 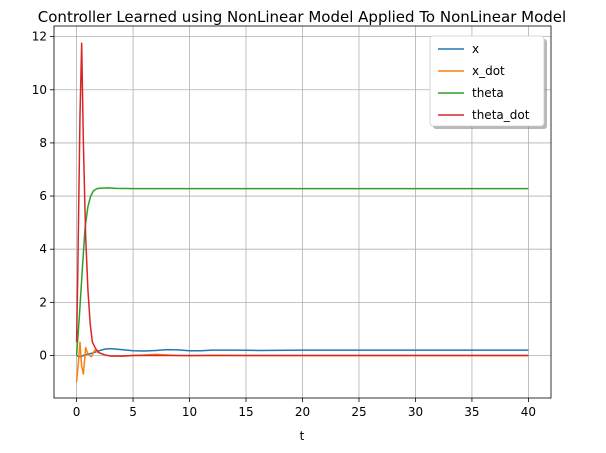 What do you see at coordinates (189, 412) in the screenshot?
I see `x-tick-label: 10` at bounding box center [189, 412].